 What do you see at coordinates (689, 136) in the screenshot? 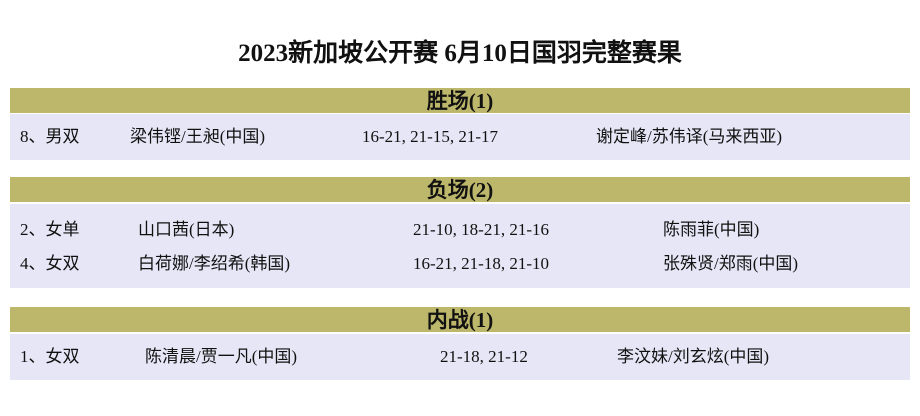
I see `player2: 谢定峰/苏伟译(马来西亚)` at bounding box center [689, 136].